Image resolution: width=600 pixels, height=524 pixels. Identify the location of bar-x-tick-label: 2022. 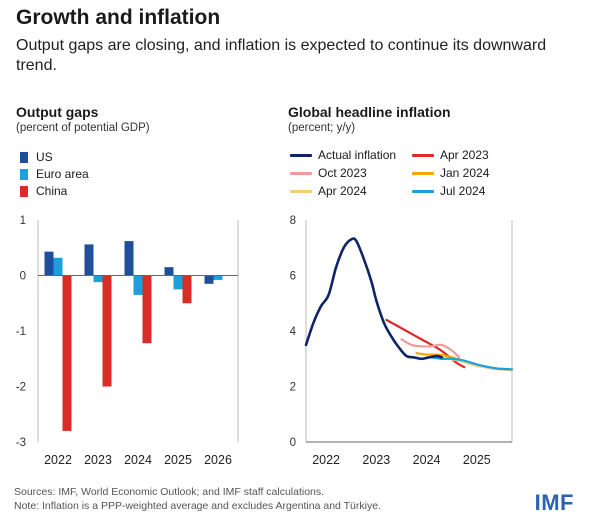
(58, 460).